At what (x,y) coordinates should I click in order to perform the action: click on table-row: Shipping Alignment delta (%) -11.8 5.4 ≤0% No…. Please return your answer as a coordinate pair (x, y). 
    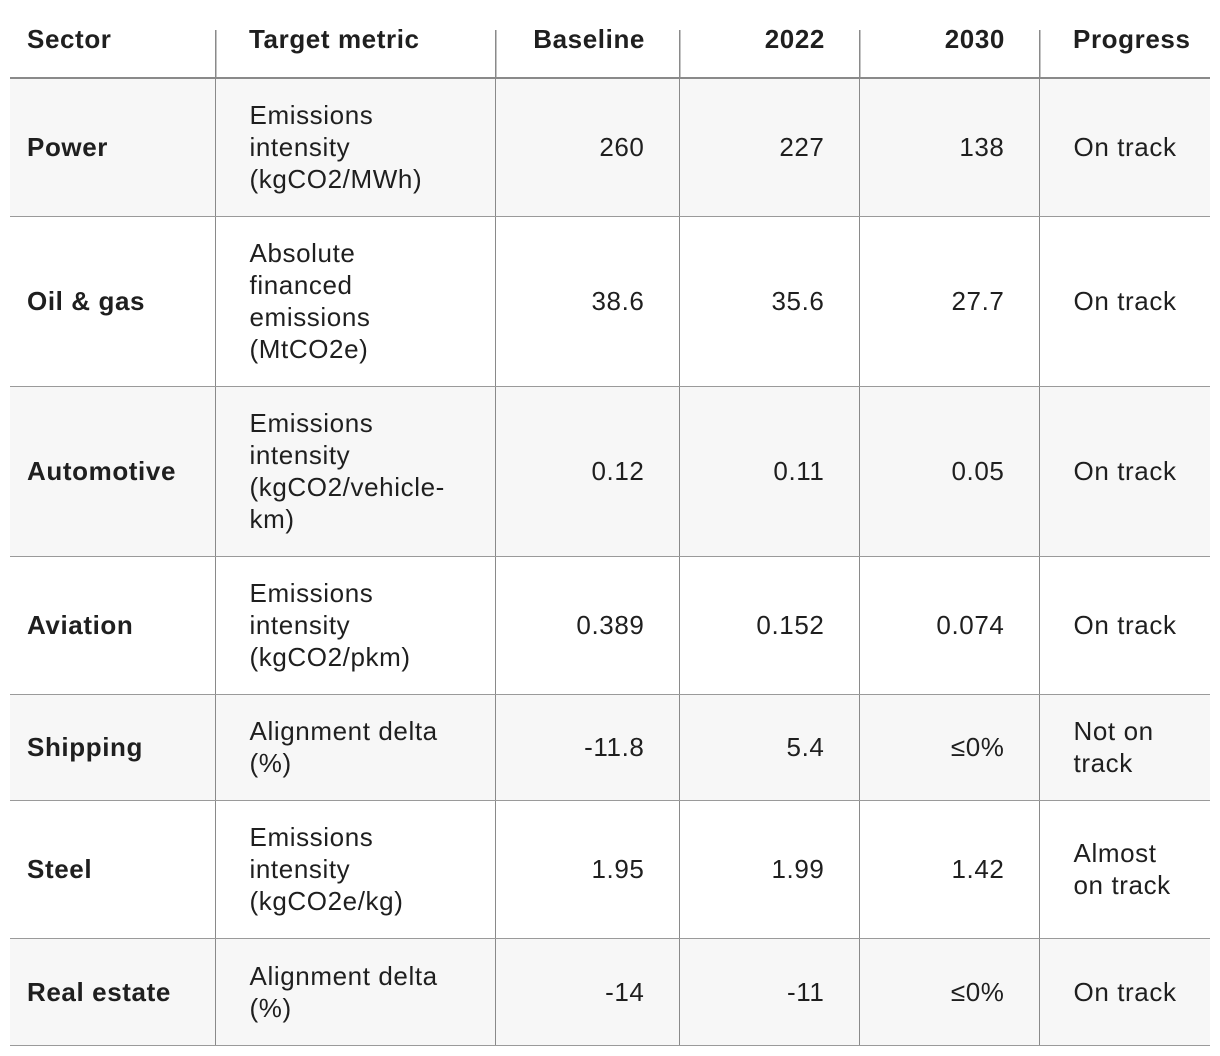
    Looking at the image, I should click on (610, 747).